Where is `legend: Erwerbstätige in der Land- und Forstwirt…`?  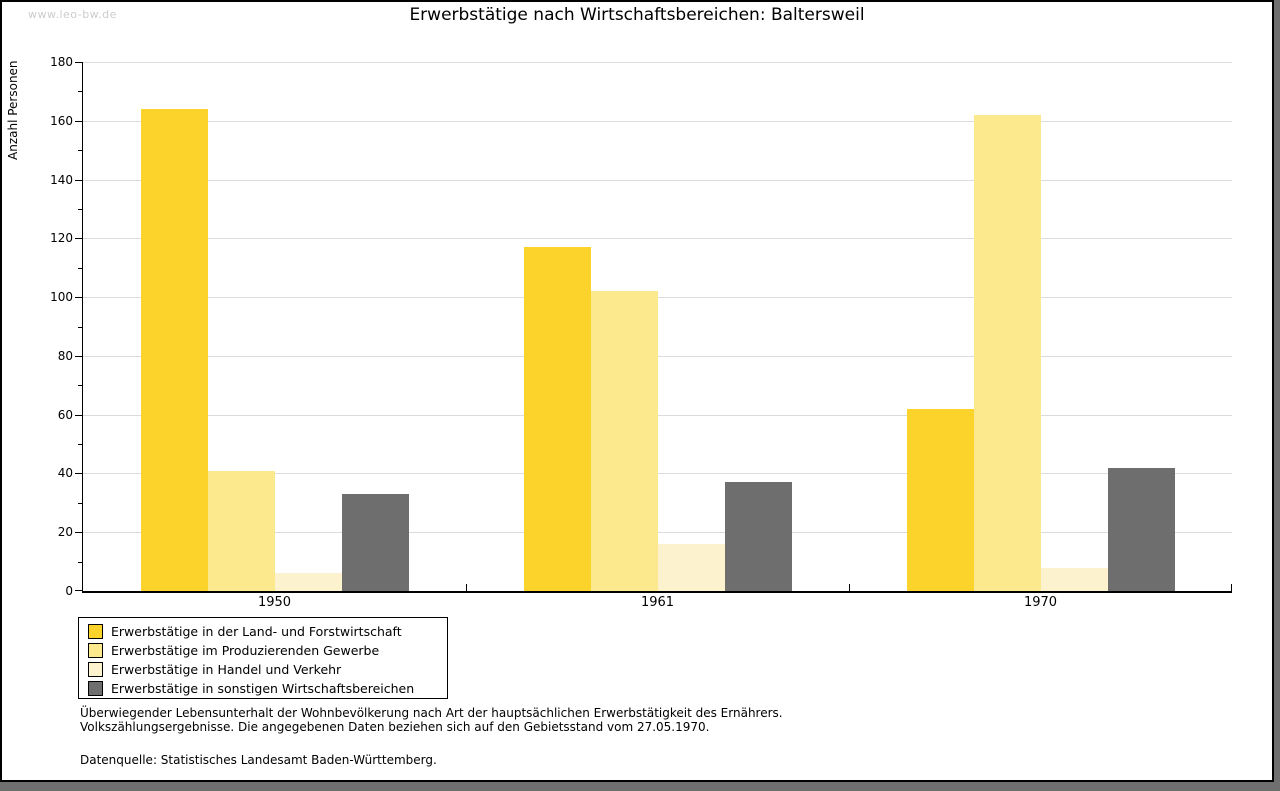 legend: Erwerbstätige in der Land- und Forstwirt… is located at coordinates (263, 658).